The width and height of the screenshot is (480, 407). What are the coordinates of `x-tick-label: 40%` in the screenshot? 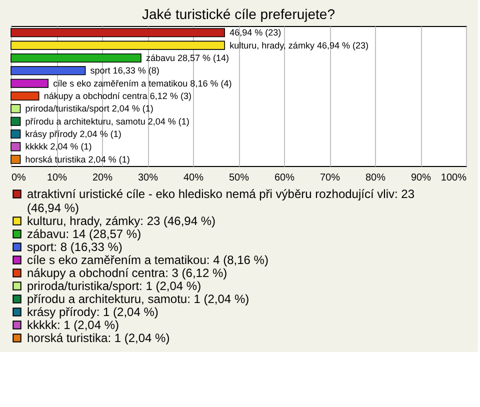 It's located at (193, 178).